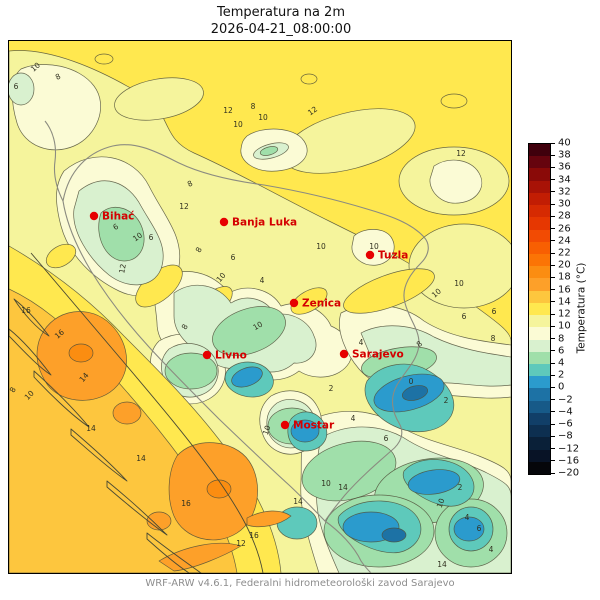  Describe the element at coordinates (344, 354) in the screenshot. I see `city-marker-sarajevo` at that location.